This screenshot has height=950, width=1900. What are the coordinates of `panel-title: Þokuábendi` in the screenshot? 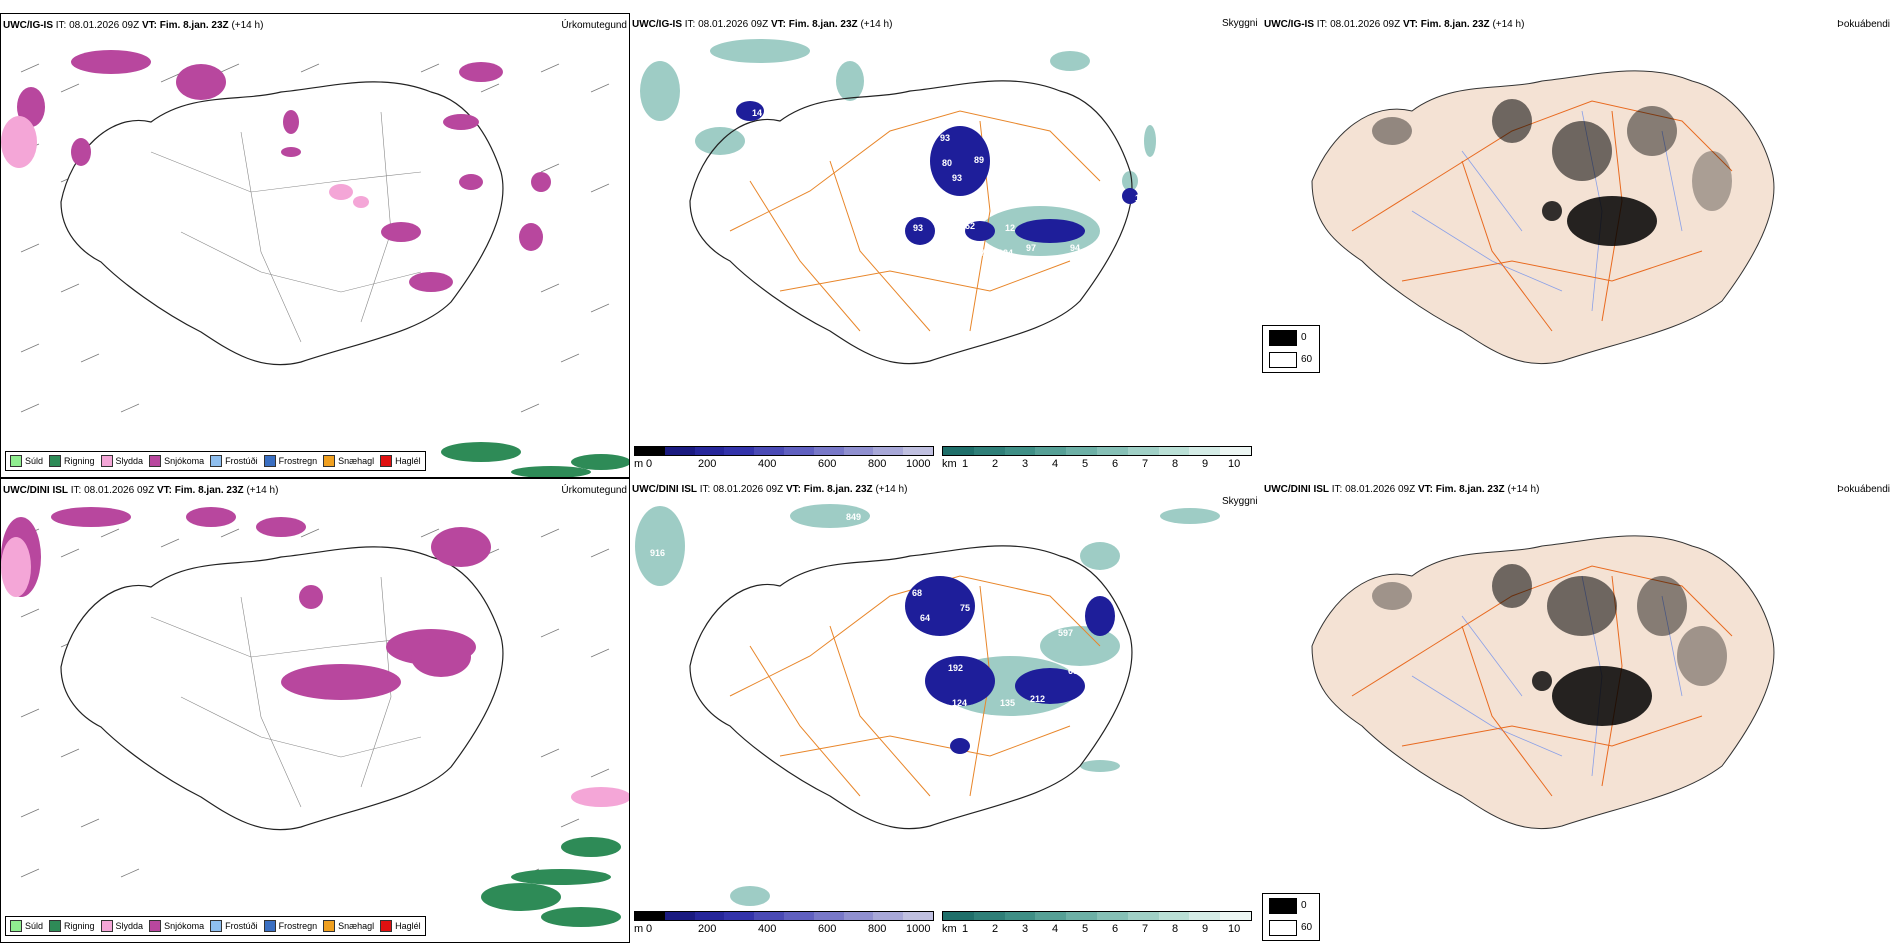 It's located at (1863, 489).